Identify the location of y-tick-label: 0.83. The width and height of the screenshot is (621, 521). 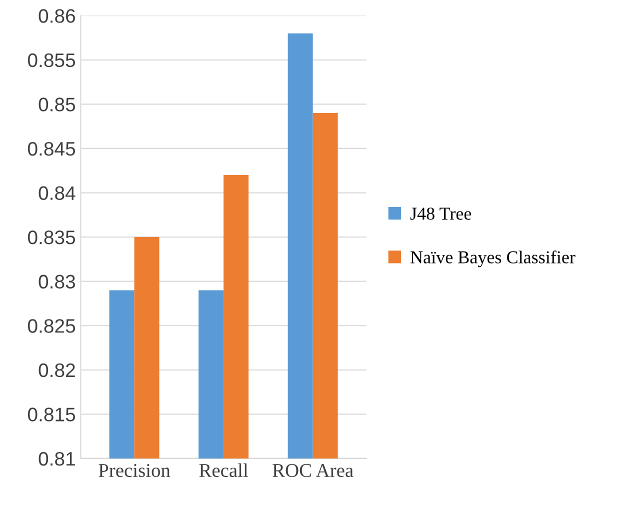
(57, 281).